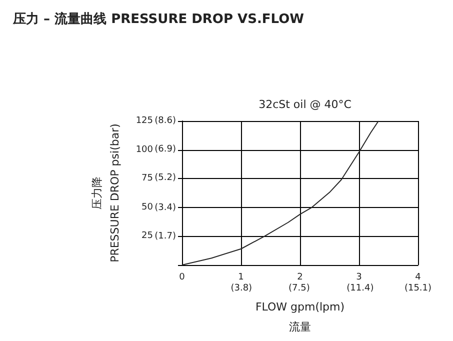 This screenshot has width=453, height=341. Describe the element at coordinates (148, 207) in the screenshot. I see `y-tick-label: 50` at that location.